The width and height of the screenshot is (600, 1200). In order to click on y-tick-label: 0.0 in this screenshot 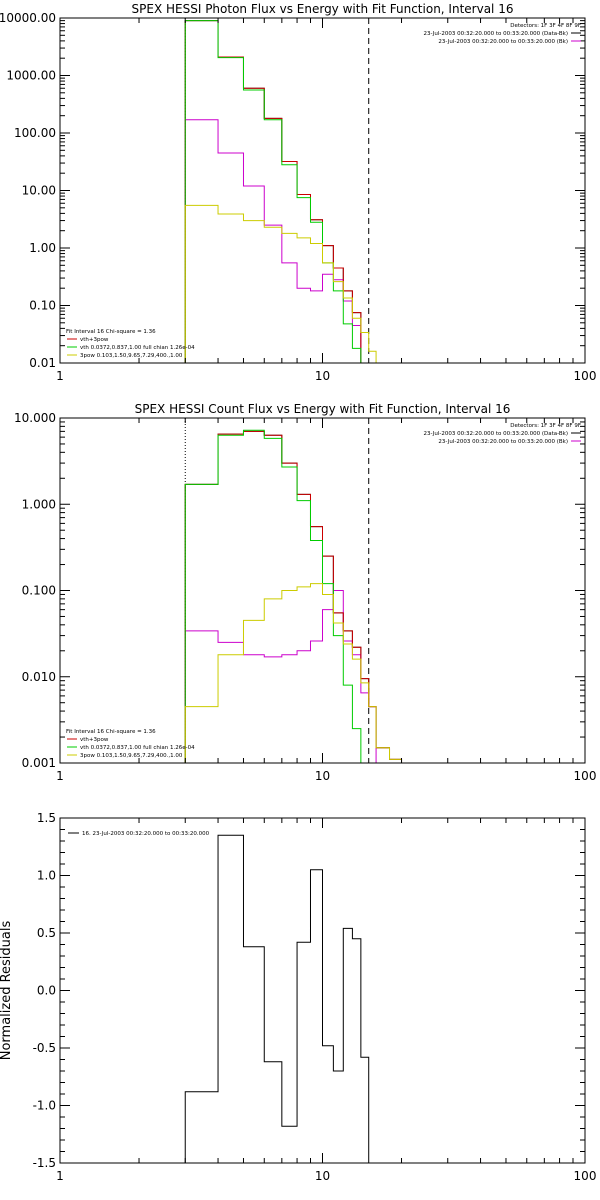, I will do `click(46, 991)`.